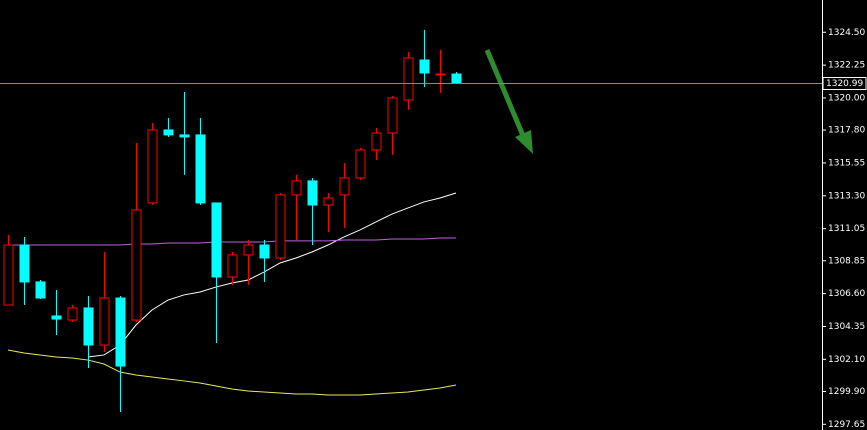 Image resolution: width=867 pixels, height=430 pixels. I want to click on y-tick-label: 1324.50, so click(846, 33).